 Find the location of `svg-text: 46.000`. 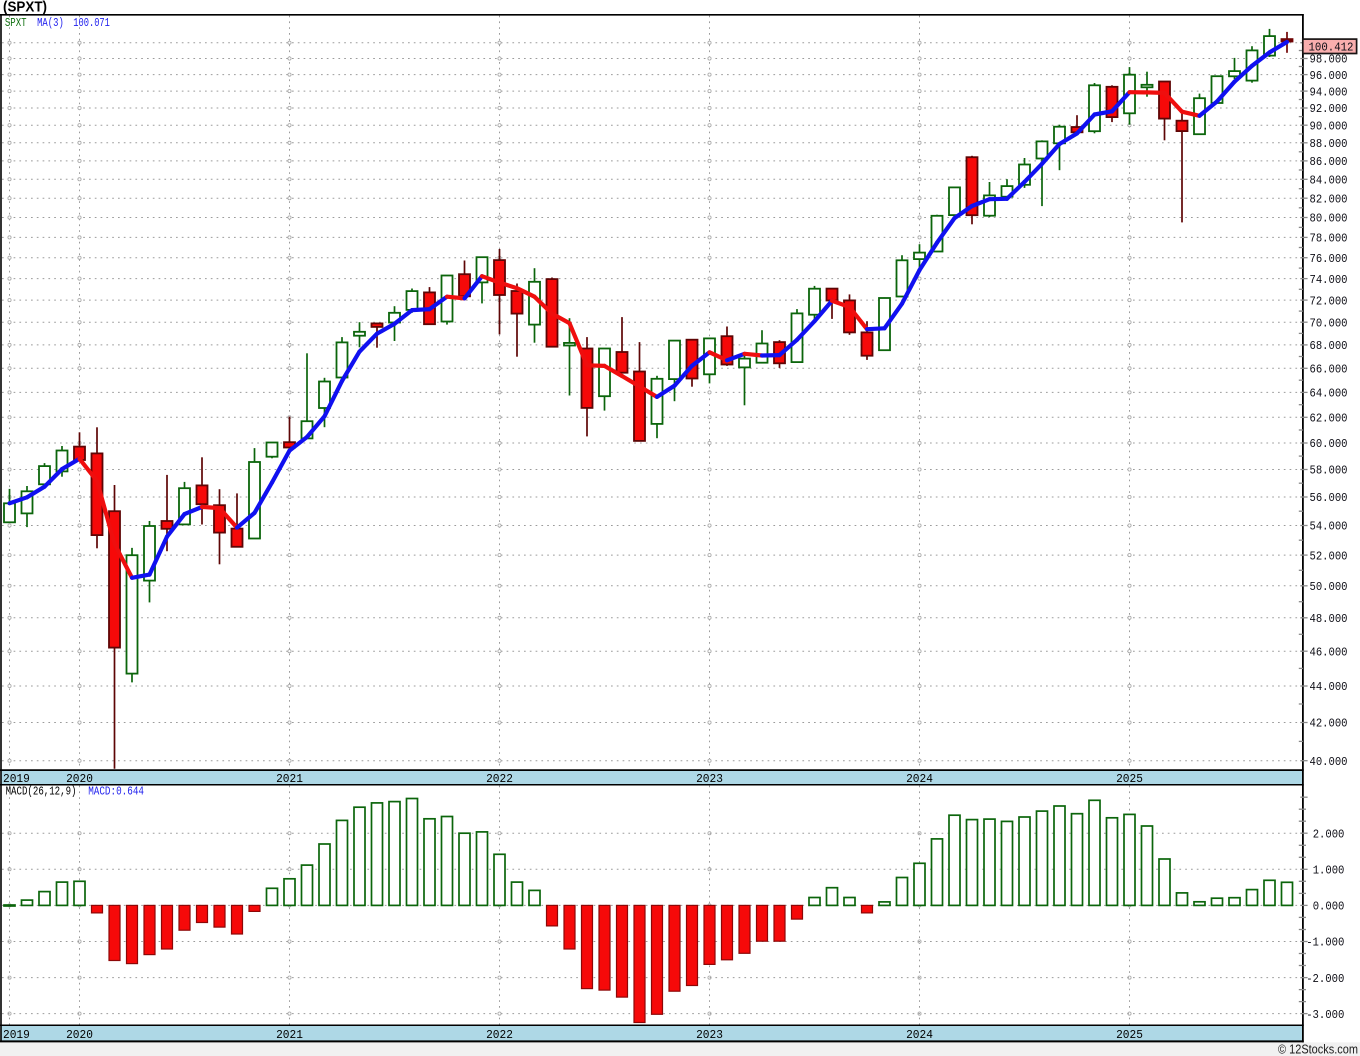

svg-text: 46.000 is located at coordinates (1329, 652).